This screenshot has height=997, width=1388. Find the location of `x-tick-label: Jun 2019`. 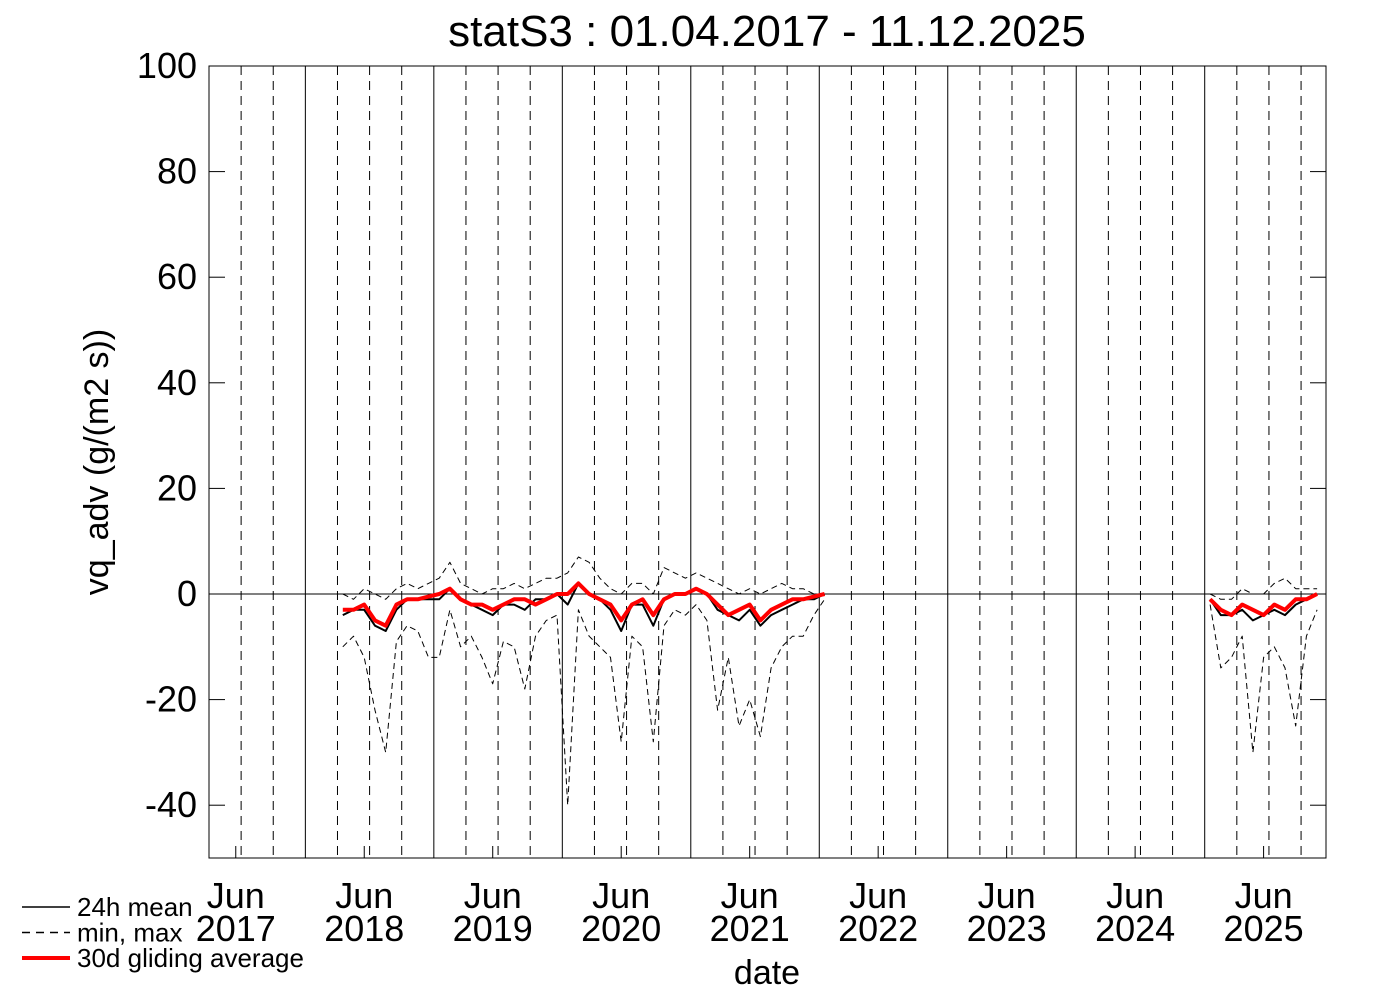

x-tick-label: Jun 2019 is located at coordinates (493, 912).